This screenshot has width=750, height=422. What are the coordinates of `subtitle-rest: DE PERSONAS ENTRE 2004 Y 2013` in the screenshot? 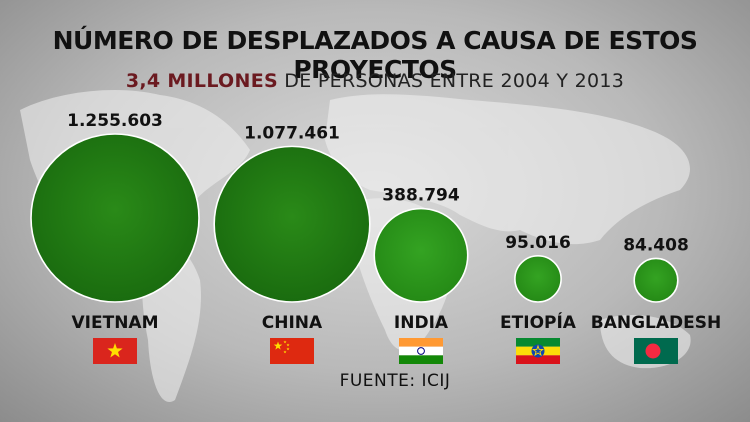 It's located at (451, 81).